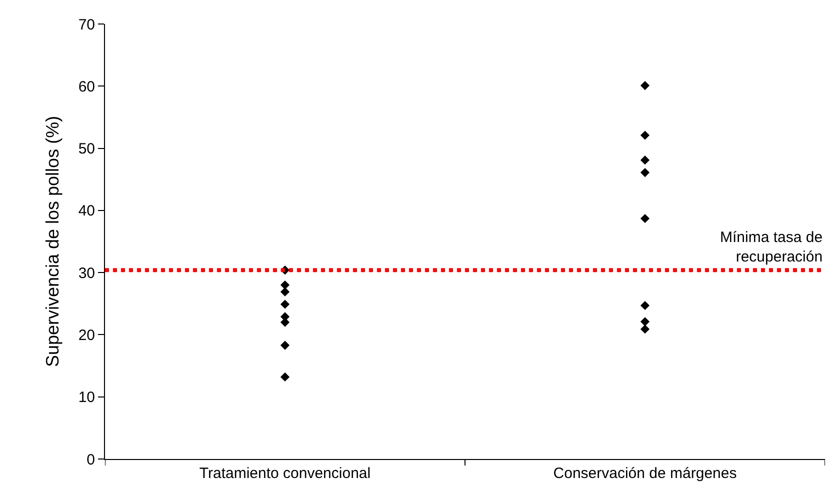  What do you see at coordinates (86, 25) in the screenshot?
I see `y-tick-label: 70` at bounding box center [86, 25].